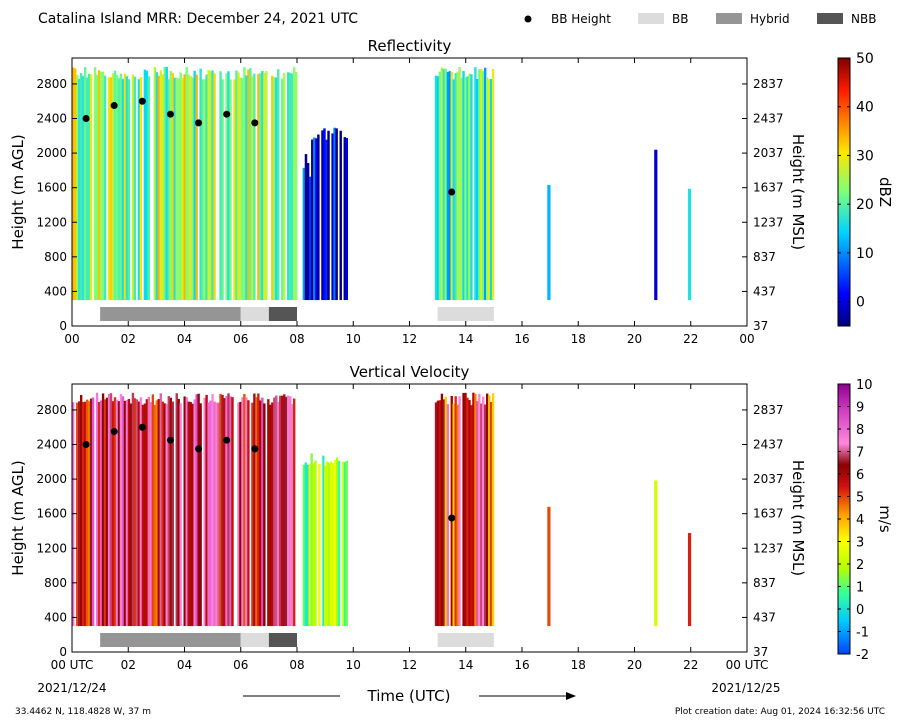 This screenshot has height=725, width=900. Describe the element at coordinates (55, 257) in the screenshot. I see `y-tick-label: 800` at that location.